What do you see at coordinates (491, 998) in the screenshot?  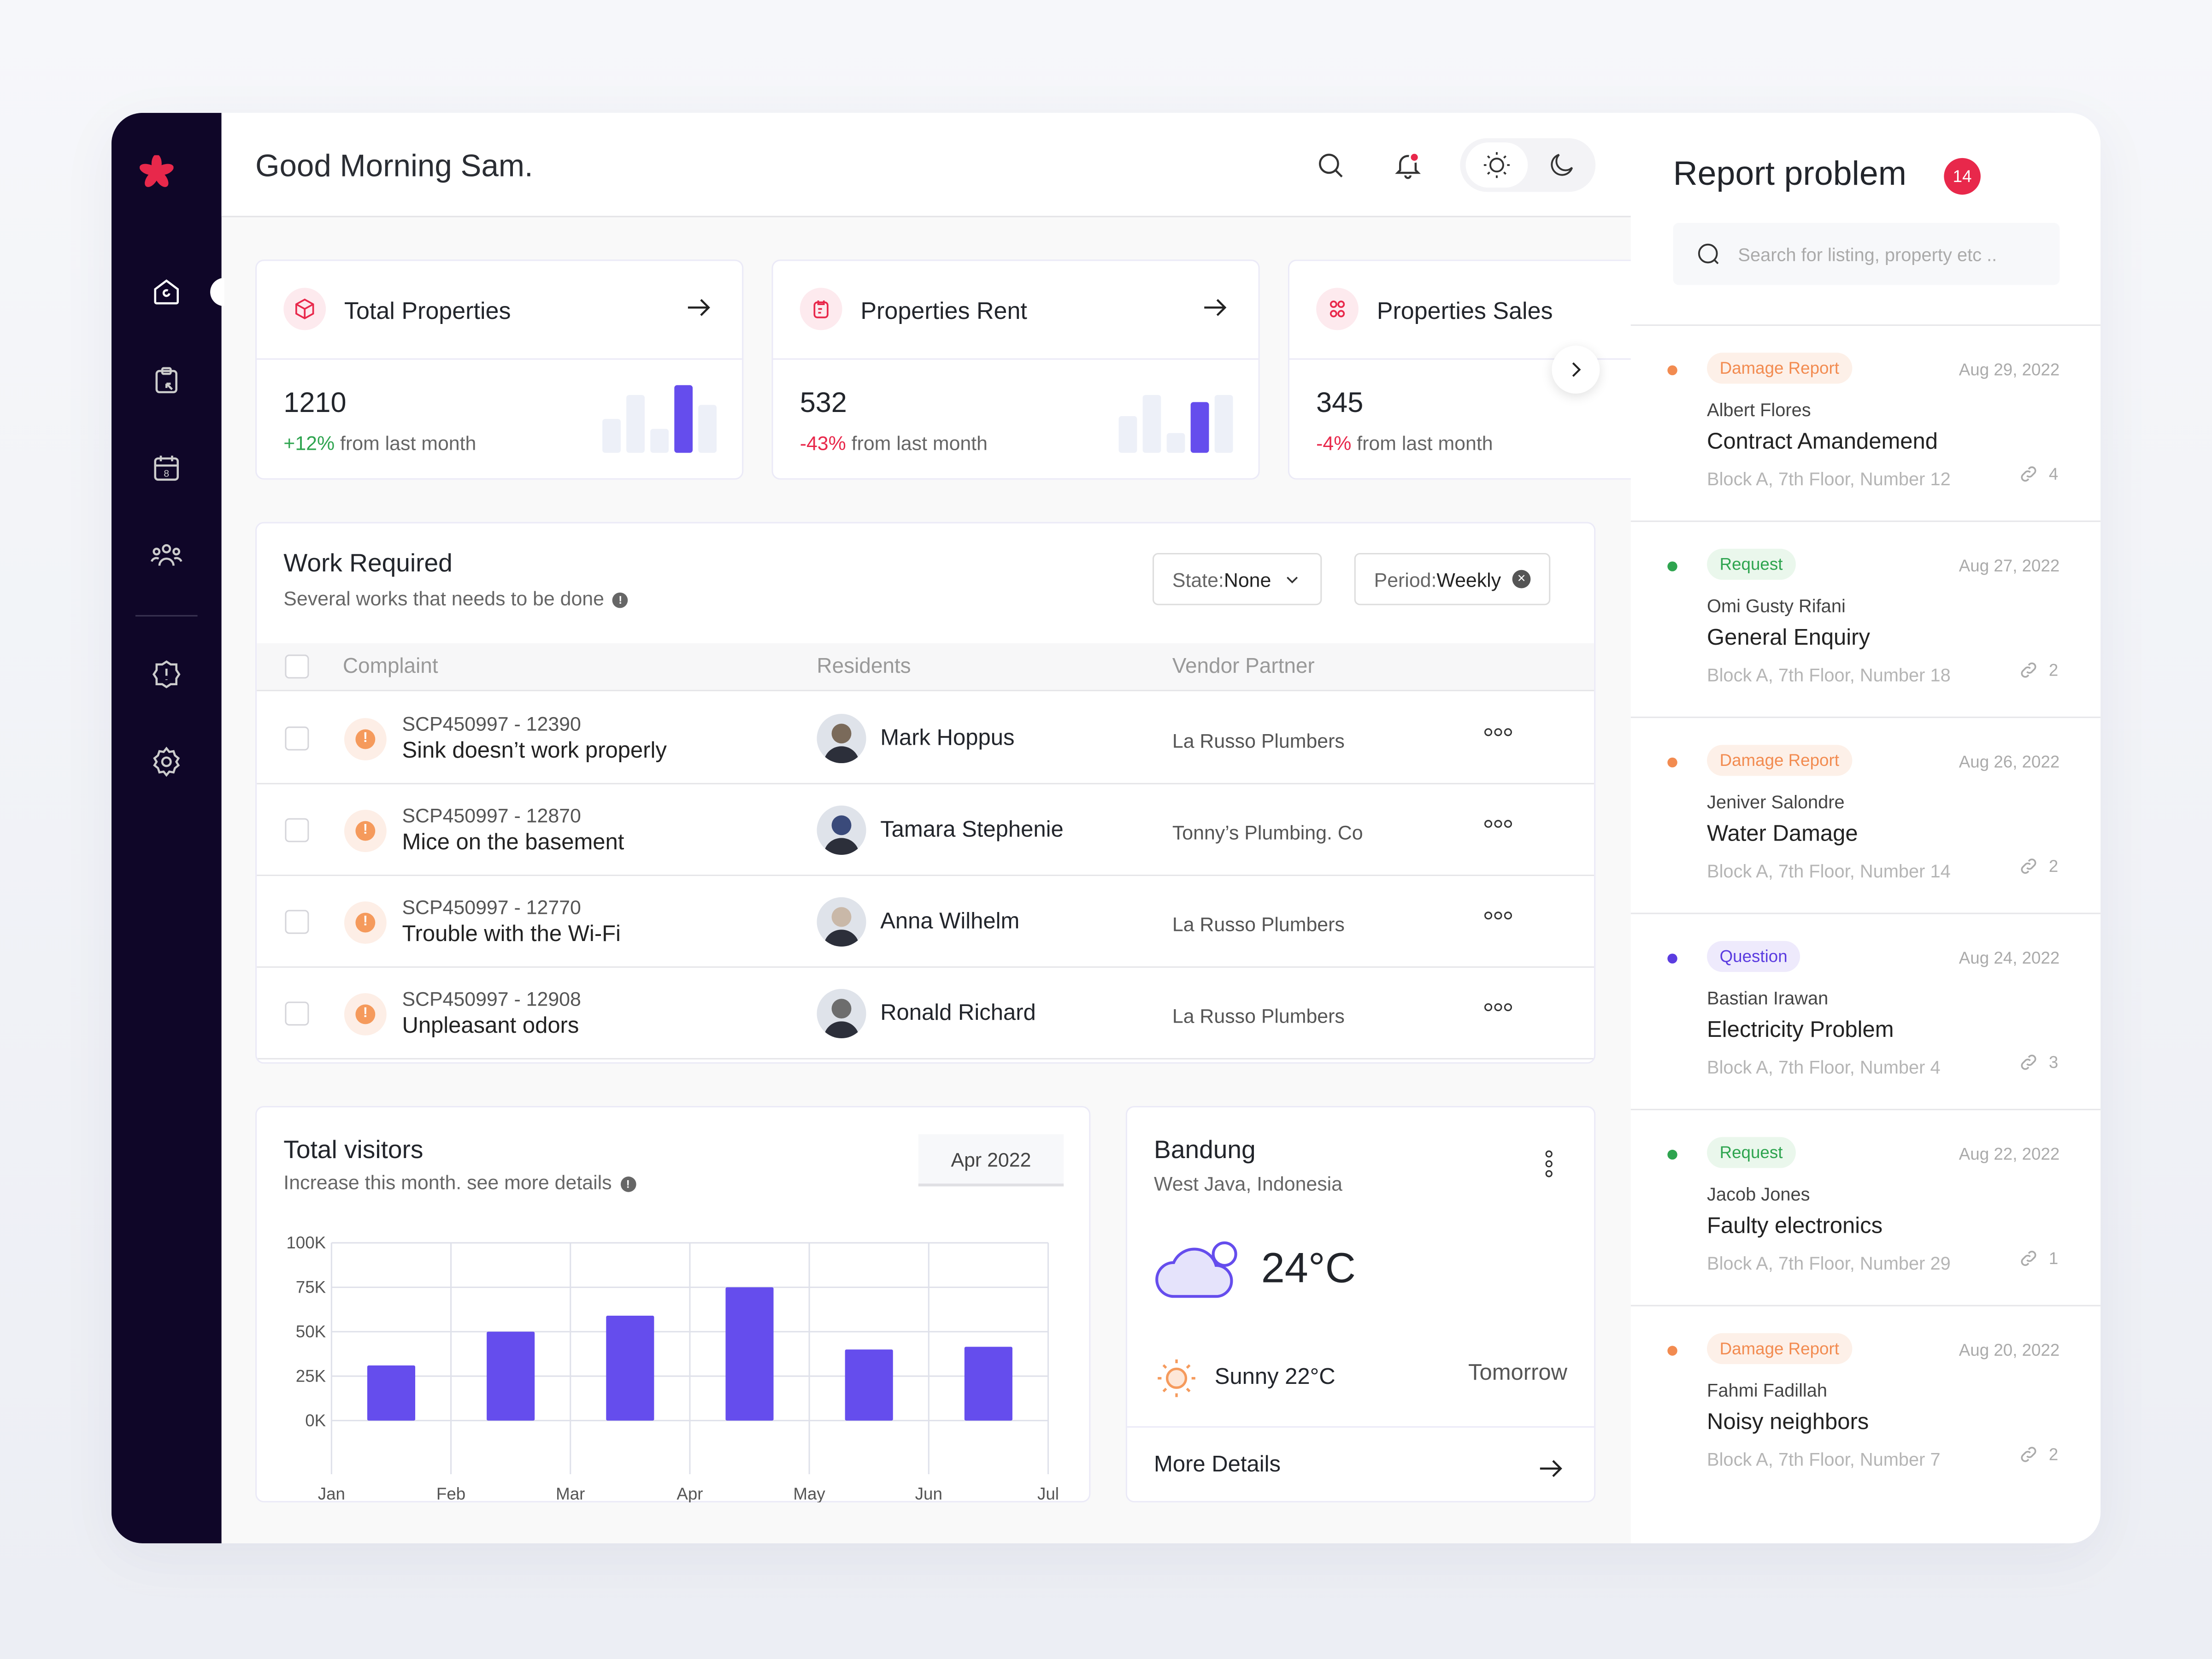 I see `complaint-code: SCP450997 - 12908` at bounding box center [491, 998].